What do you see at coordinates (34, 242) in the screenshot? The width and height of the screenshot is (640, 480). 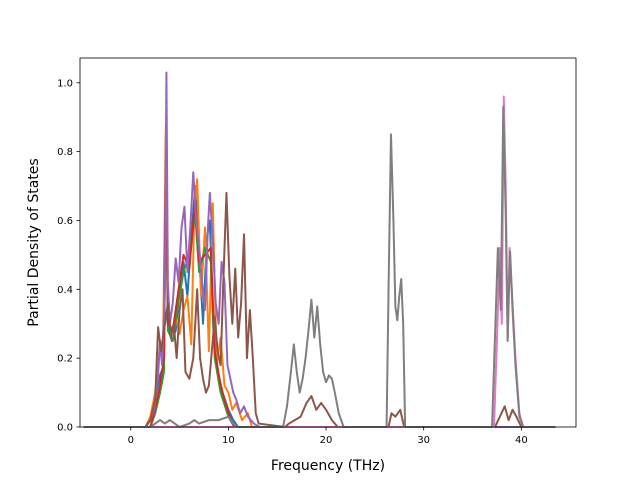 I see `y-axis-title: Partial Density of States` at bounding box center [34, 242].